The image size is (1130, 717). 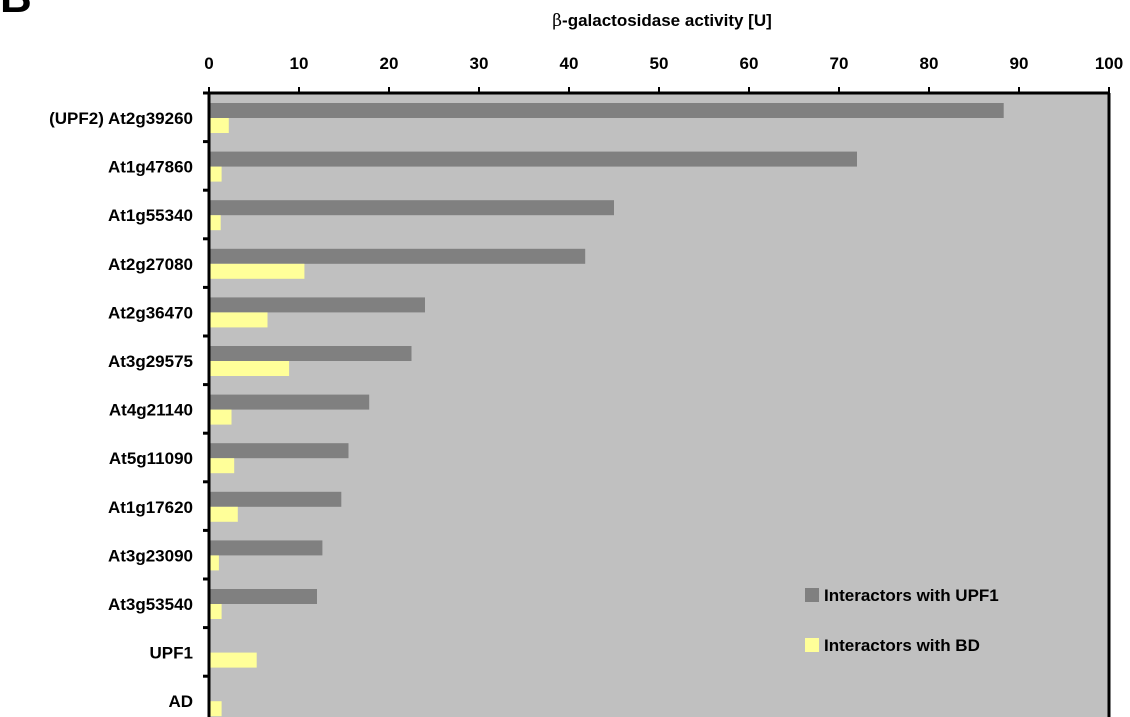 What do you see at coordinates (569, 63) in the screenshot?
I see `x-tick-label: 40` at bounding box center [569, 63].